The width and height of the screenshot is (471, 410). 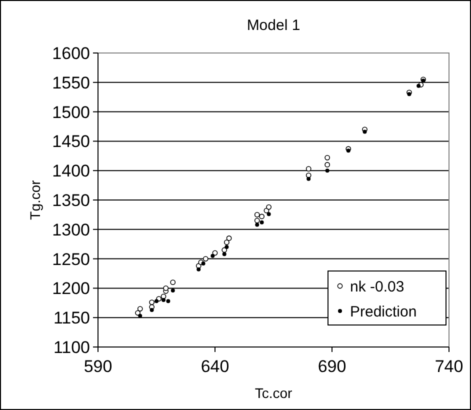 What do you see at coordinates (273, 393) in the screenshot?
I see `x-axis-title: Tc.cor` at bounding box center [273, 393].